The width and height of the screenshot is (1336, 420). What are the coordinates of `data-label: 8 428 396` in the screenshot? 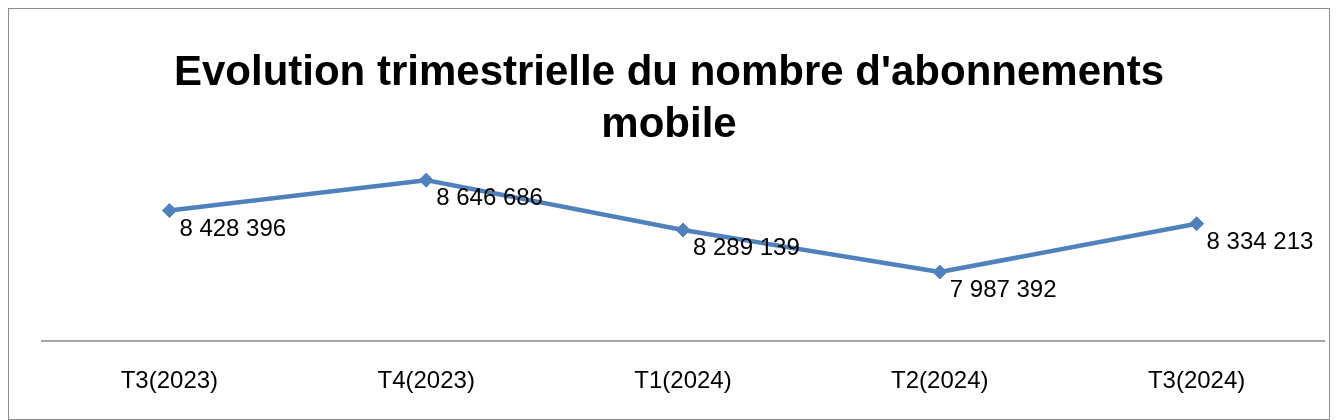 It's located at (233, 227).